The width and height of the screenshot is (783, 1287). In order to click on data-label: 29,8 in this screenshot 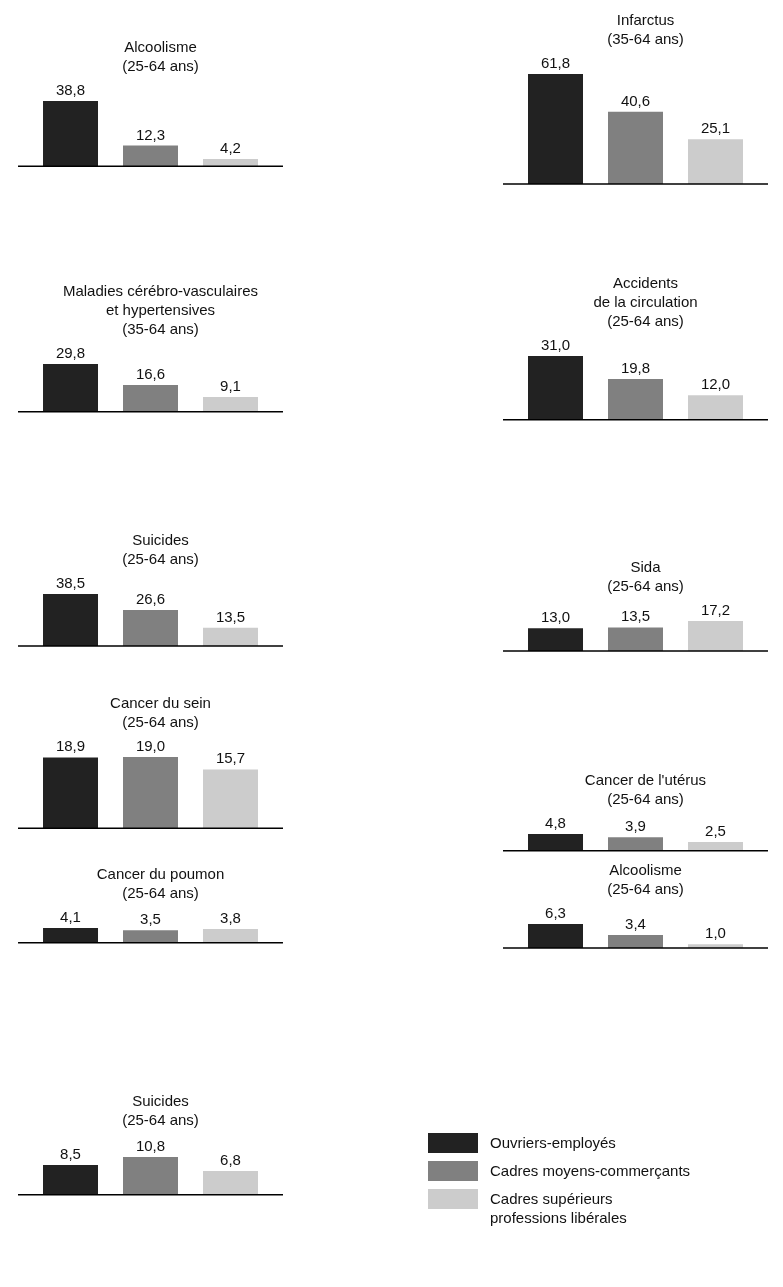, I will do `click(70, 353)`.